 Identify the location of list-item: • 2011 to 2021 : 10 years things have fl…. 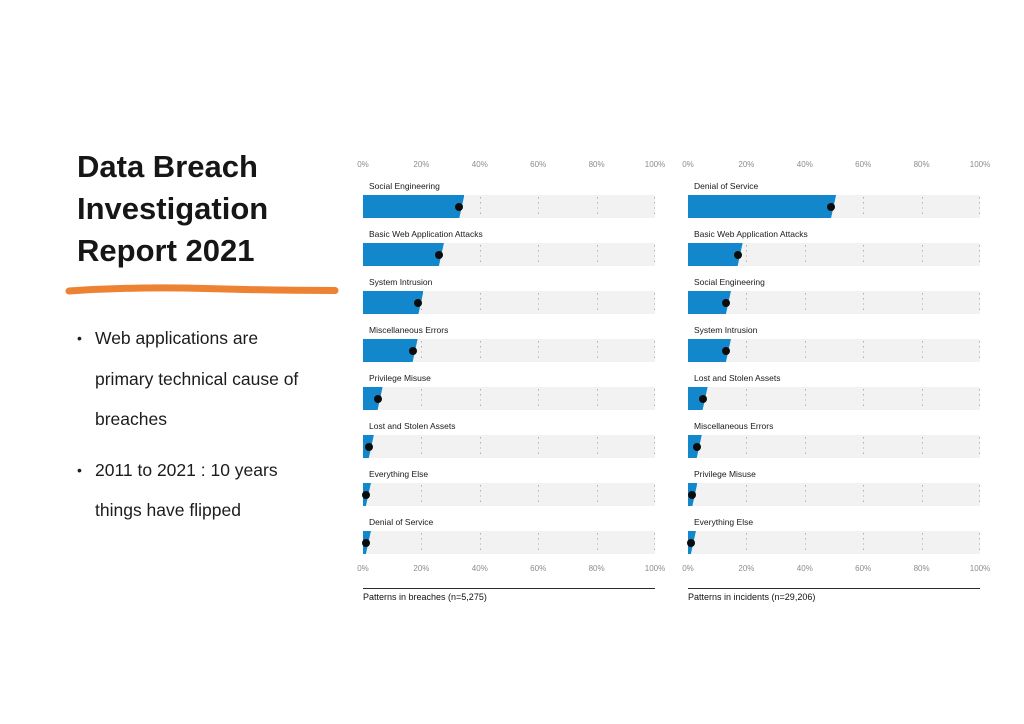
(214, 490).